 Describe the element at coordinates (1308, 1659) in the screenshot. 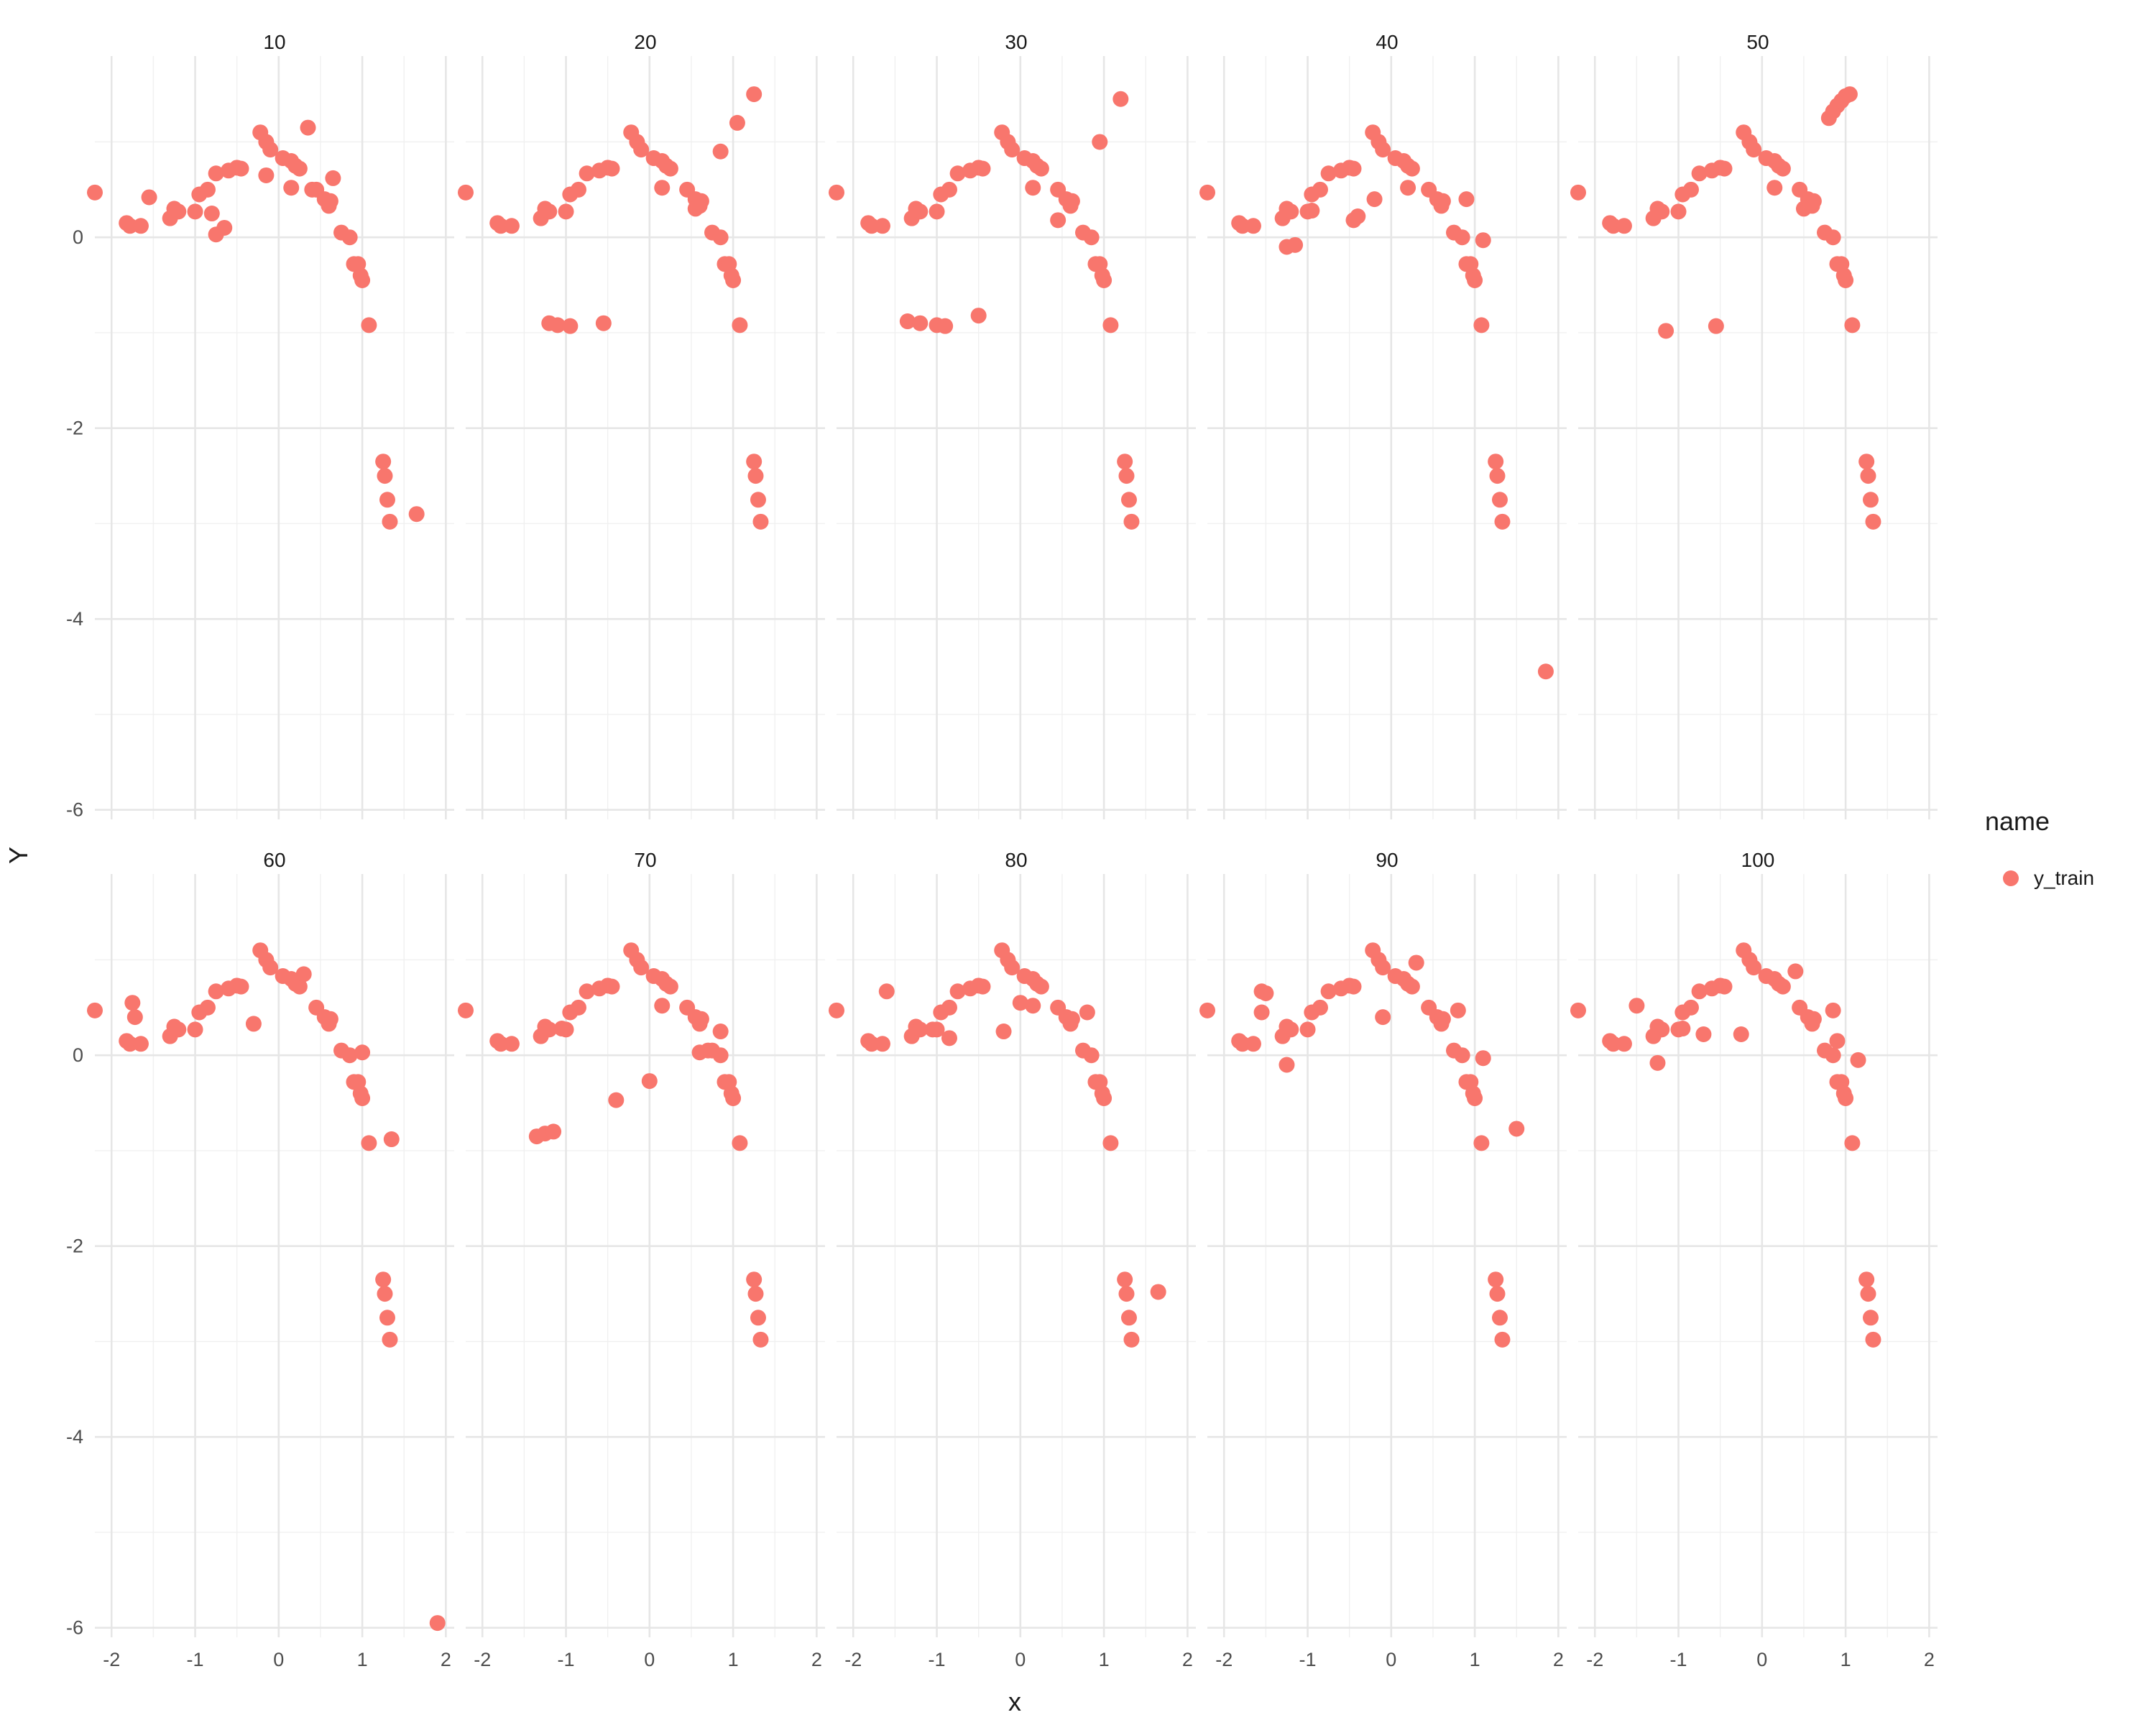

I see `x-tick-label: -1` at that location.